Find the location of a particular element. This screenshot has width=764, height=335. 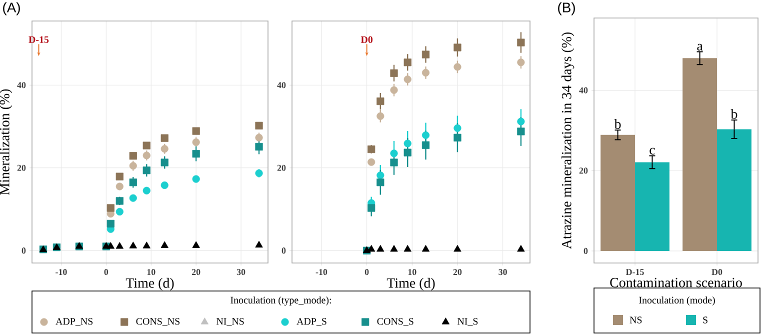

legend-label: CONS_S is located at coordinates (395, 322).